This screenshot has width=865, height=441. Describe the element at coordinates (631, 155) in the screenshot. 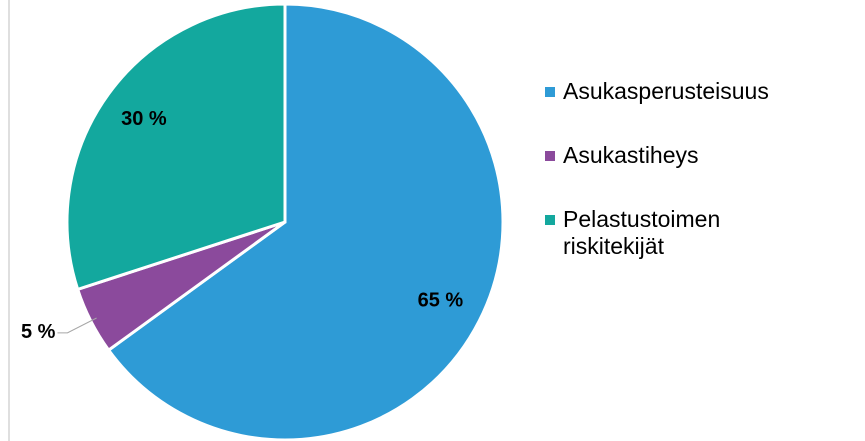

I see `legend-label: Asukastiheys` at that location.